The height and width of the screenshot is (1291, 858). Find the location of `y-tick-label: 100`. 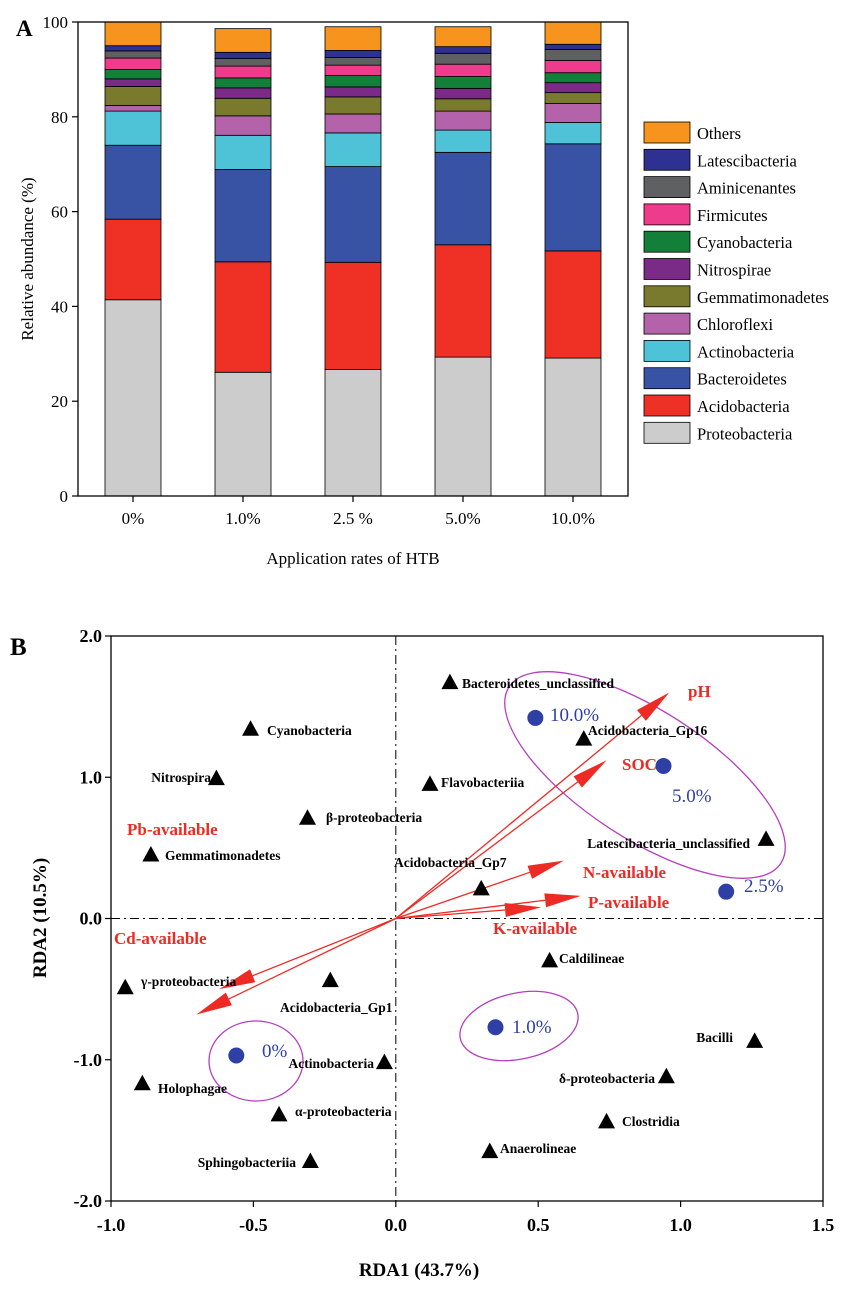

y-tick-label: 100 is located at coordinates (56, 22).